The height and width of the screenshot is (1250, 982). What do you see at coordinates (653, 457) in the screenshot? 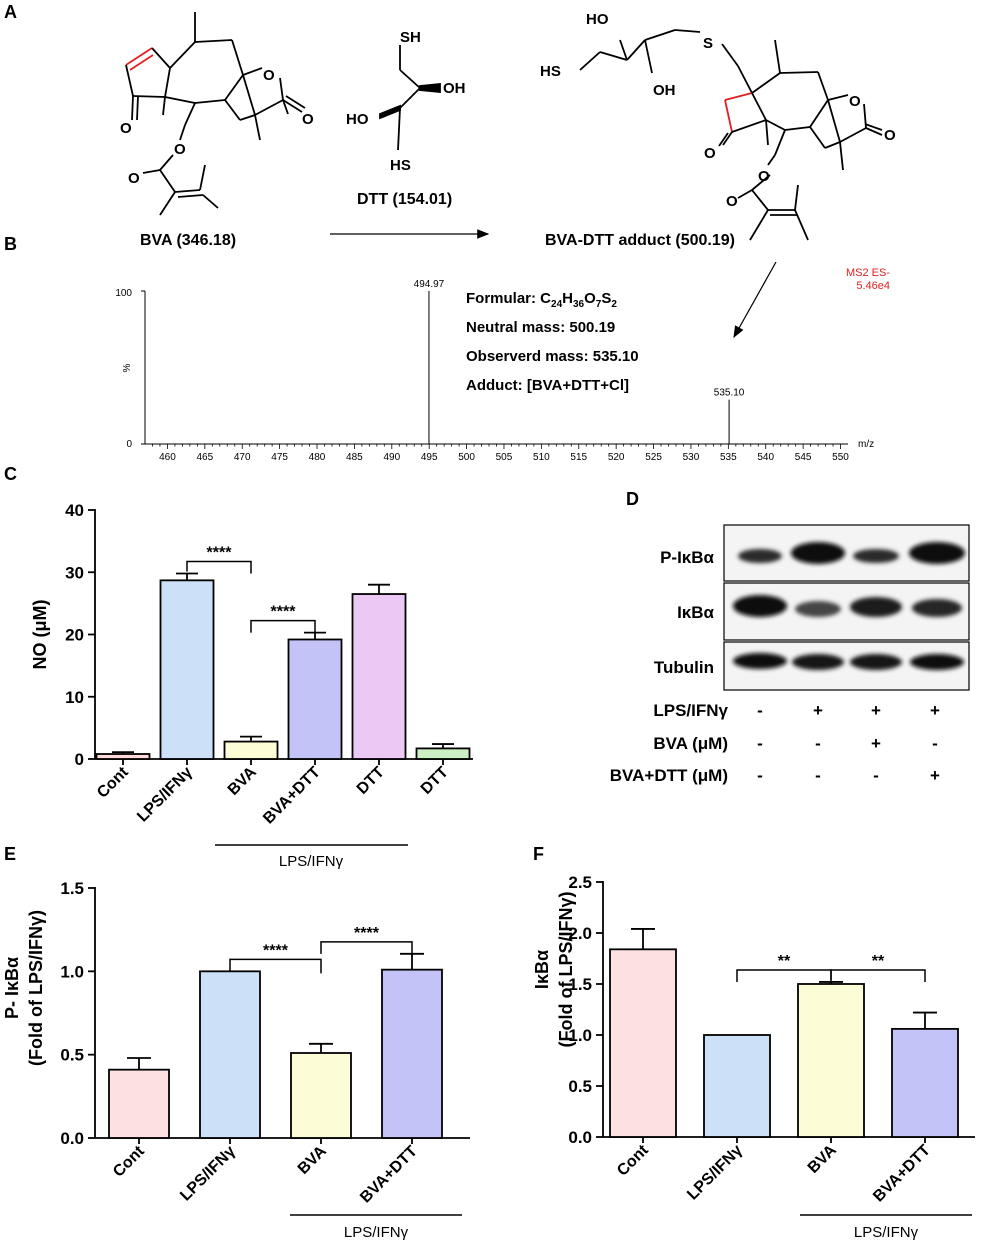
I see `ms-xtick-label: 525` at bounding box center [653, 457].